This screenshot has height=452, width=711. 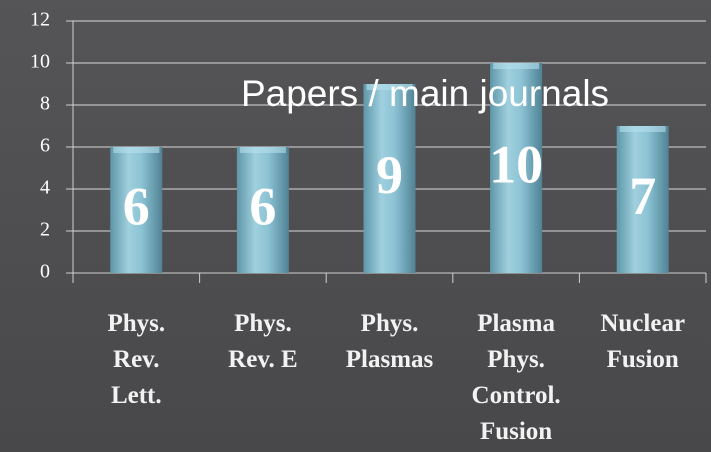 What do you see at coordinates (389, 175) in the screenshot?
I see `data-label: 9` at bounding box center [389, 175].